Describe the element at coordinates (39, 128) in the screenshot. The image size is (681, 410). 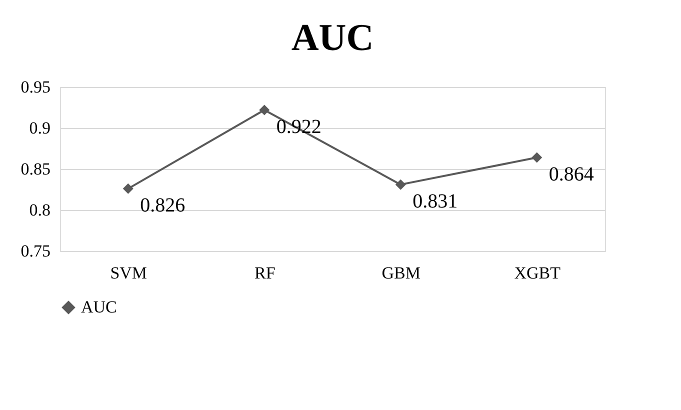
I see `y-tick-label: 0.9` at that location.